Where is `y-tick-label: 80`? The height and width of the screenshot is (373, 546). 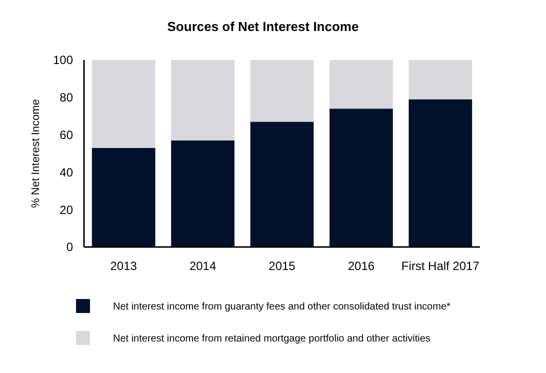
y-tick-label: 80 is located at coordinates (67, 97).